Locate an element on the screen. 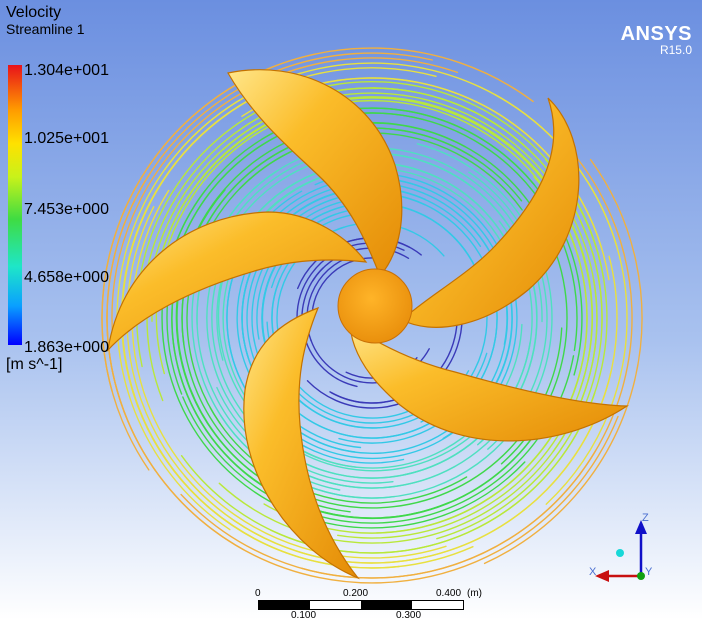  view-center-dot is located at coordinates (620, 553).